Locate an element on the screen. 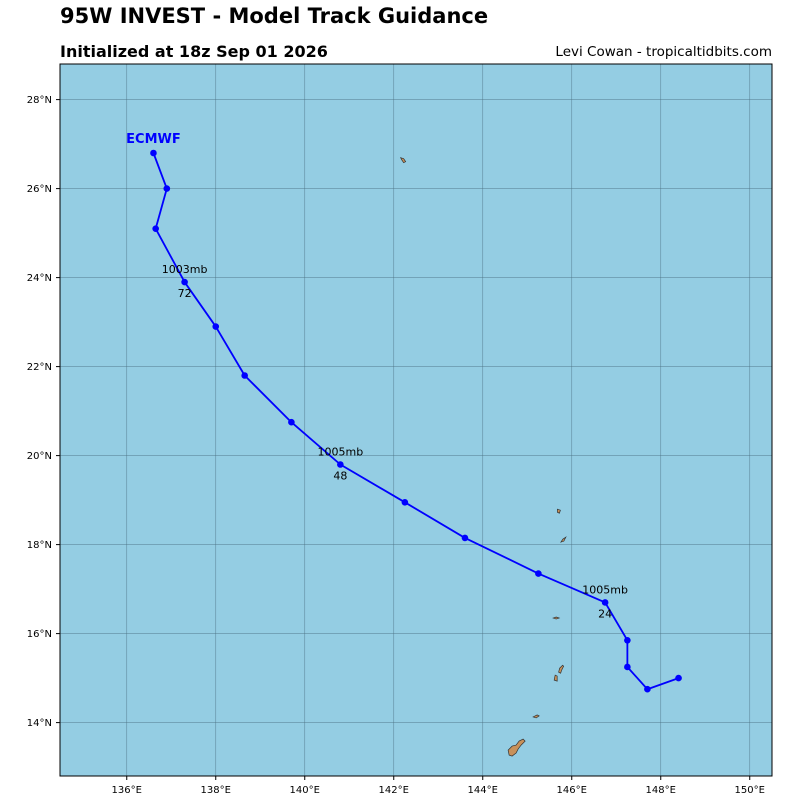  model-label-ecmwf: ECMWF is located at coordinates (153, 139).